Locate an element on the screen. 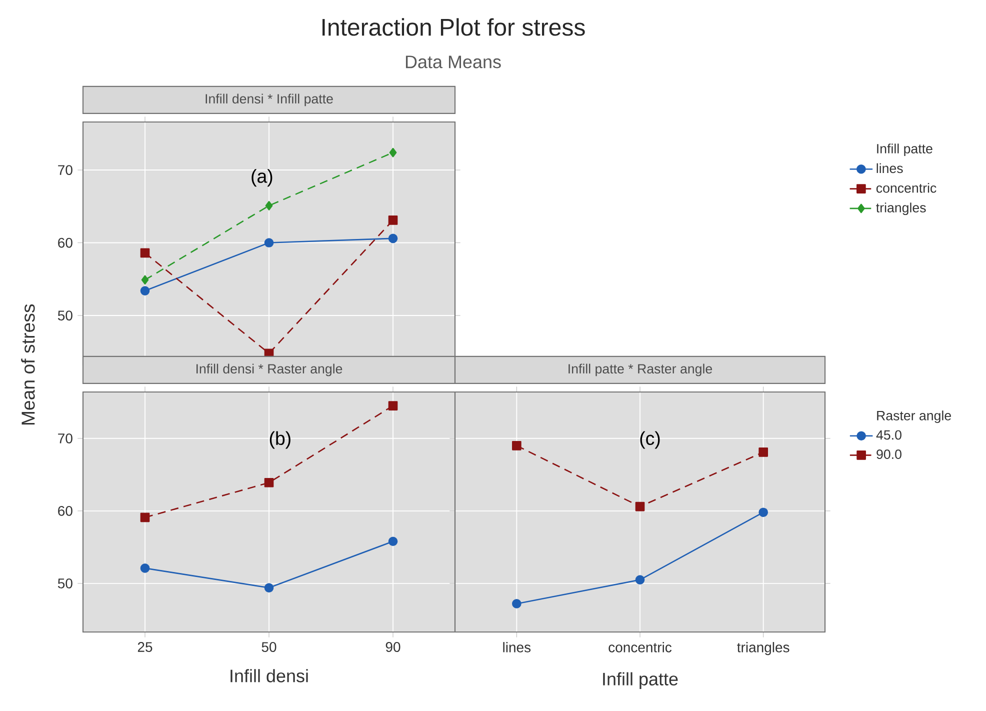 The width and height of the screenshot is (986, 711). x-tick-label: 90 is located at coordinates (393, 647).